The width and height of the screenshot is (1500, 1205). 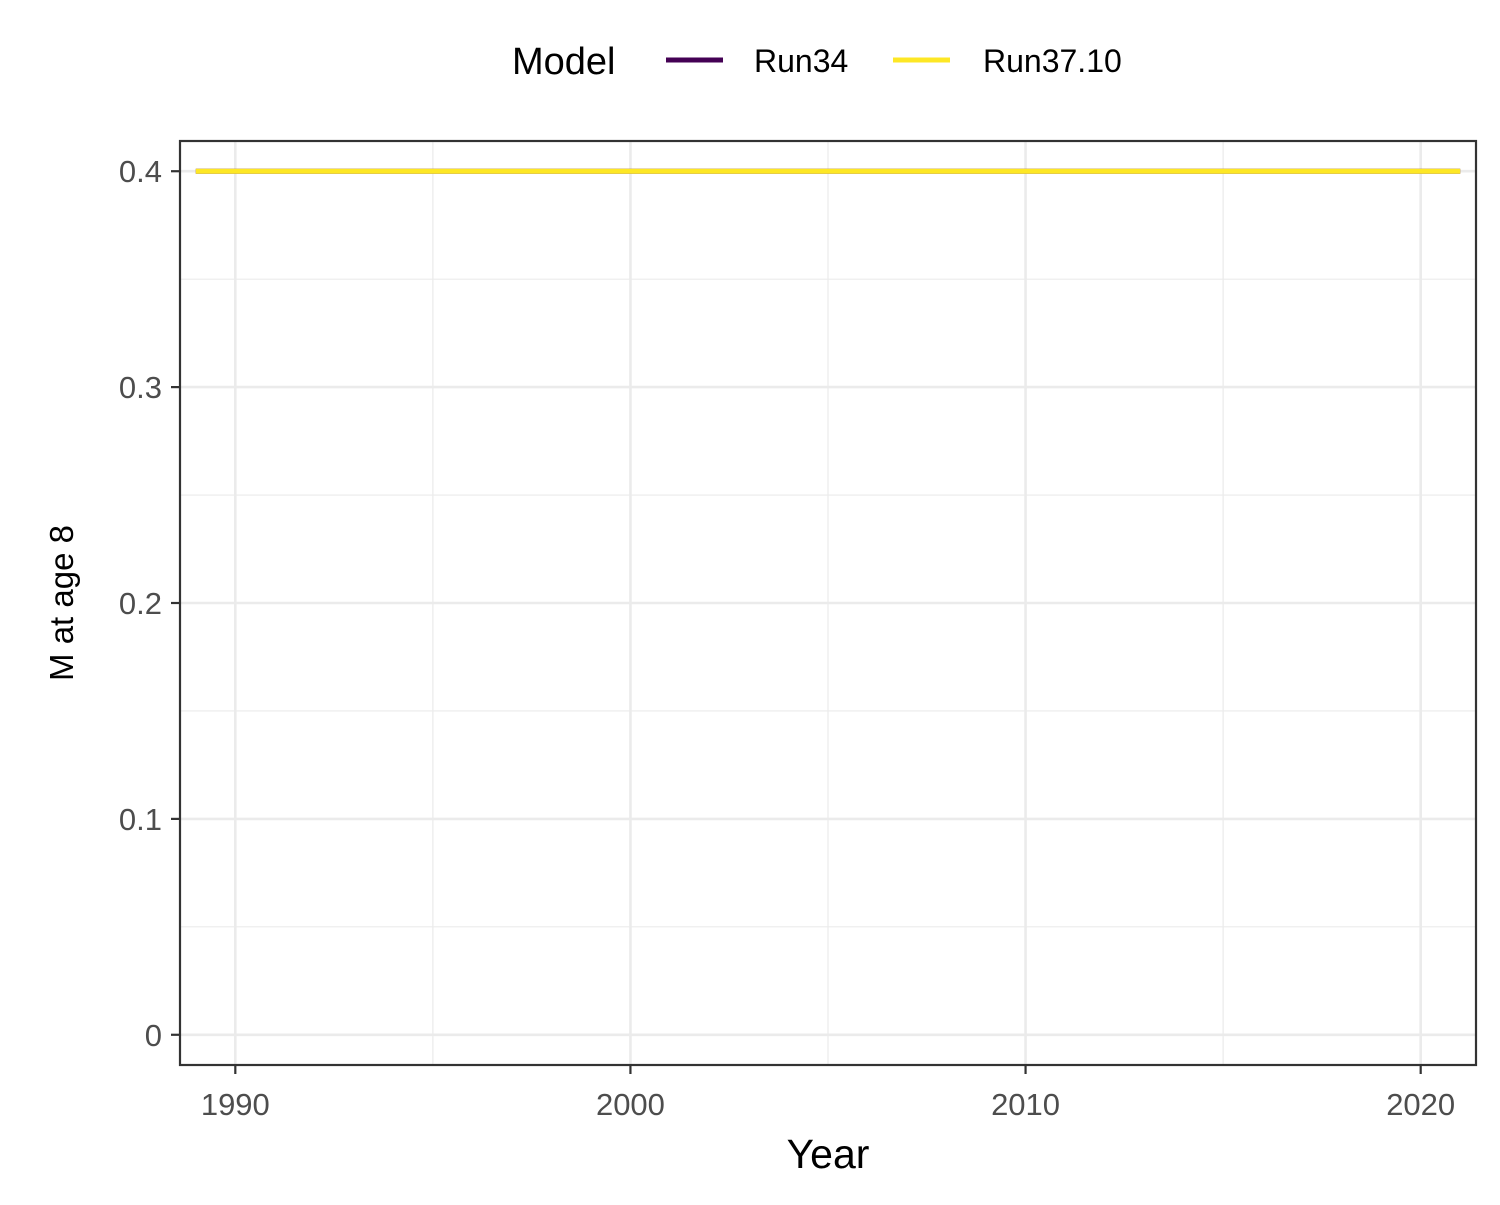 What do you see at coordinates (564, 62) in the screenshot?
I see `legend-title: Model` at bounding box center [564, 62].